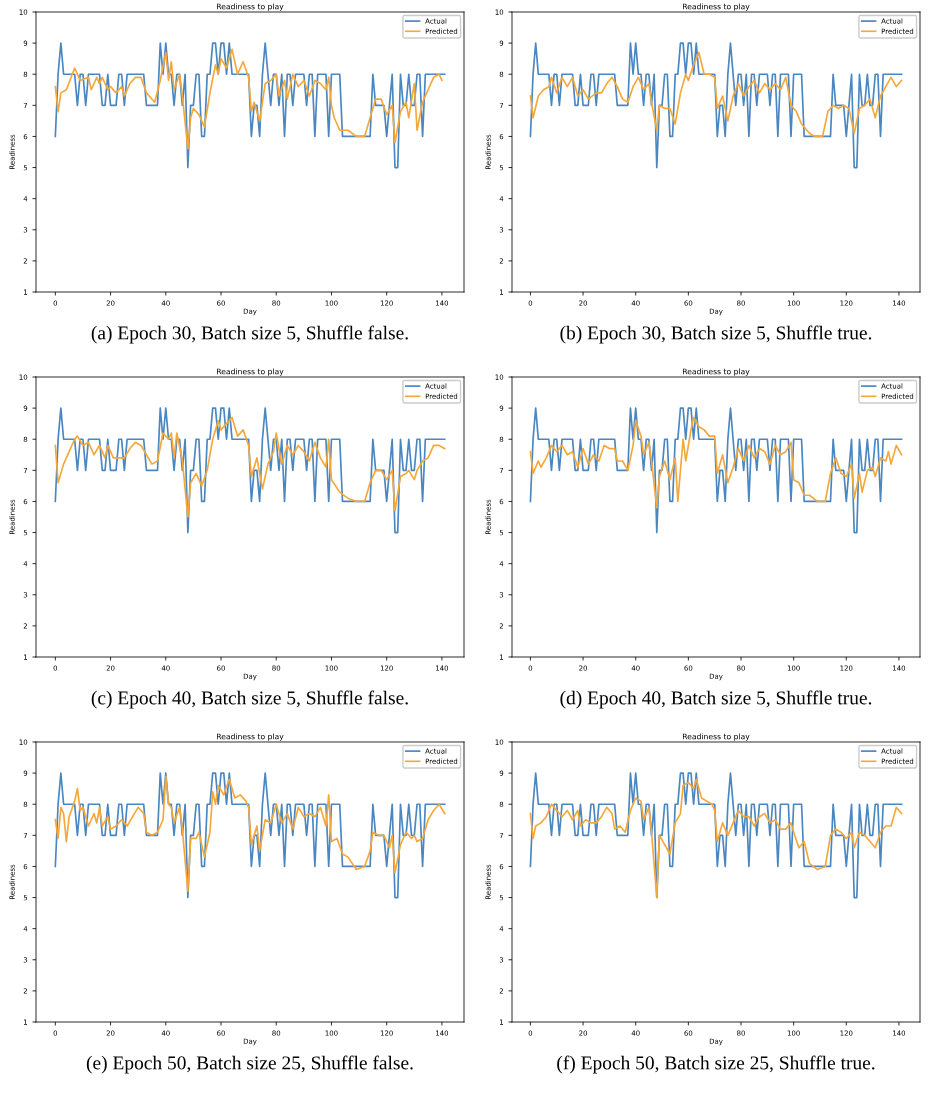 The width and height of the screenshot is (932, 1093). I want to click on text: (a) Epoch 30, Batch size 5, Shuffle false., so click(249, 334).